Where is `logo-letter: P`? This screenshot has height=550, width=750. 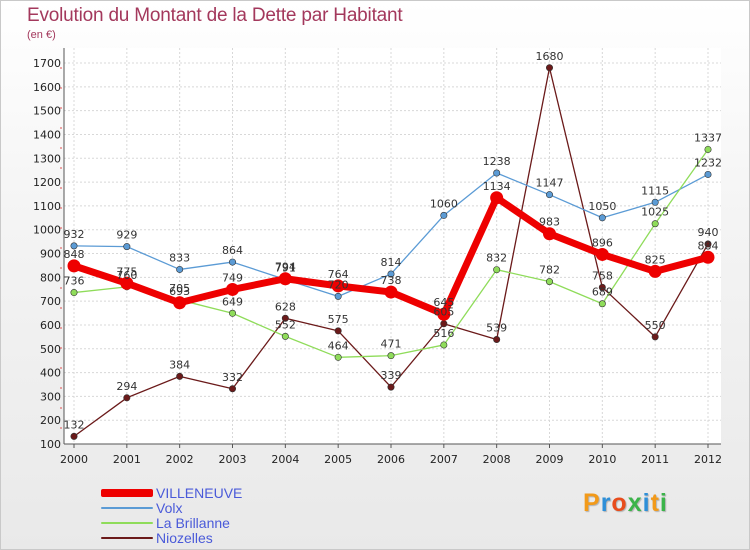
logo-letter: P is located at coordinates (592, 503).